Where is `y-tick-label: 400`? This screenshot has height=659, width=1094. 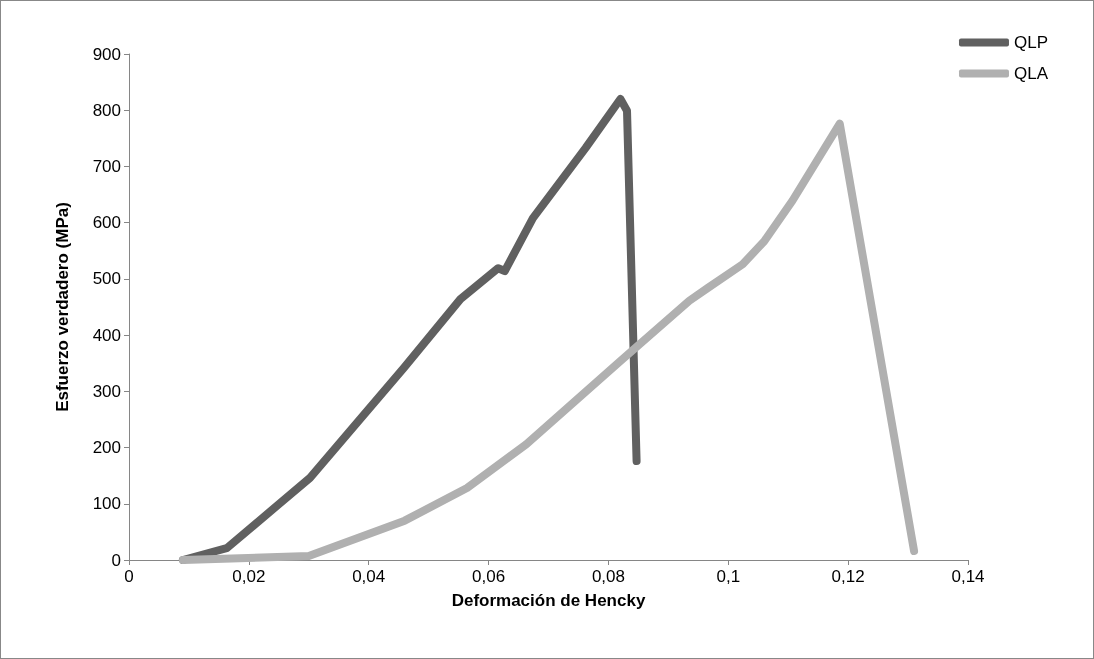
y-tick-label: 400 is located at coordinates (106, 335).